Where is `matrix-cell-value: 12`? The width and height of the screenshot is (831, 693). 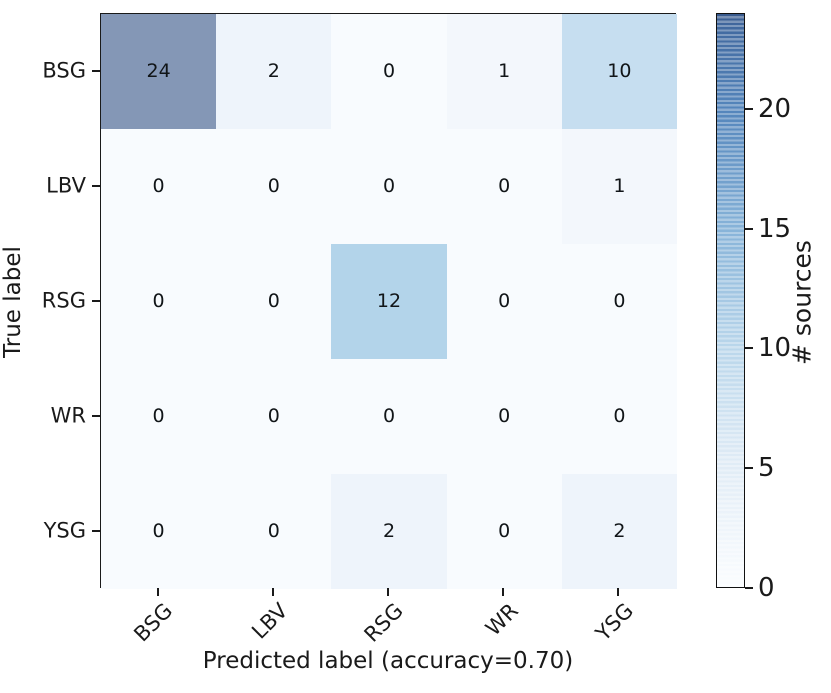
matrix-cell-value: 12 is located at coordinates (389, 301).